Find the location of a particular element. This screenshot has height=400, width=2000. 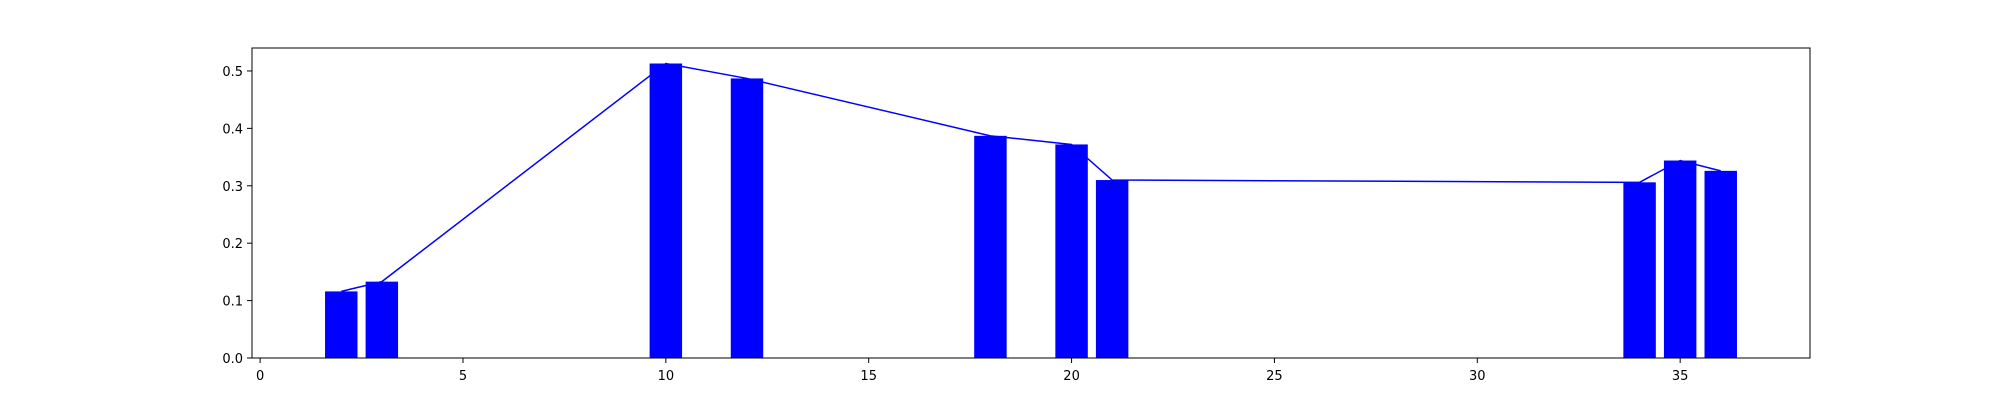

x-tick-label: 0 is located at coordinates (260, 376).